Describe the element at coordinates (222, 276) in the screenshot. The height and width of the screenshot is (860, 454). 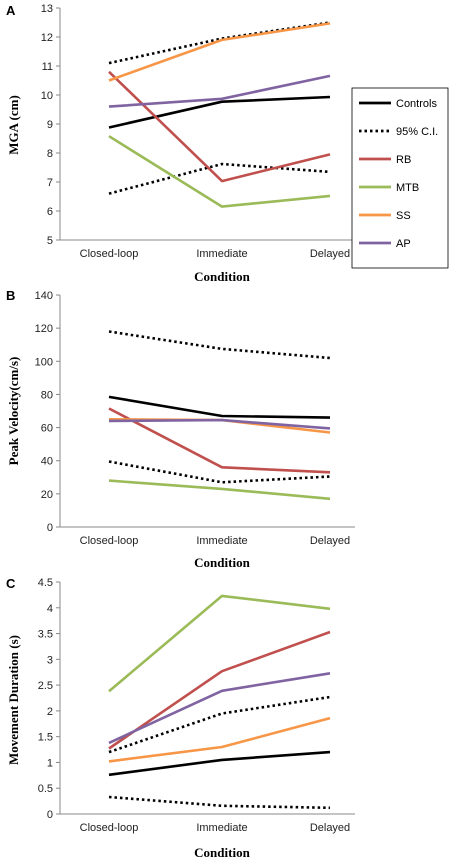
I see `panel-a-x-axis-label: Condition` at that location.